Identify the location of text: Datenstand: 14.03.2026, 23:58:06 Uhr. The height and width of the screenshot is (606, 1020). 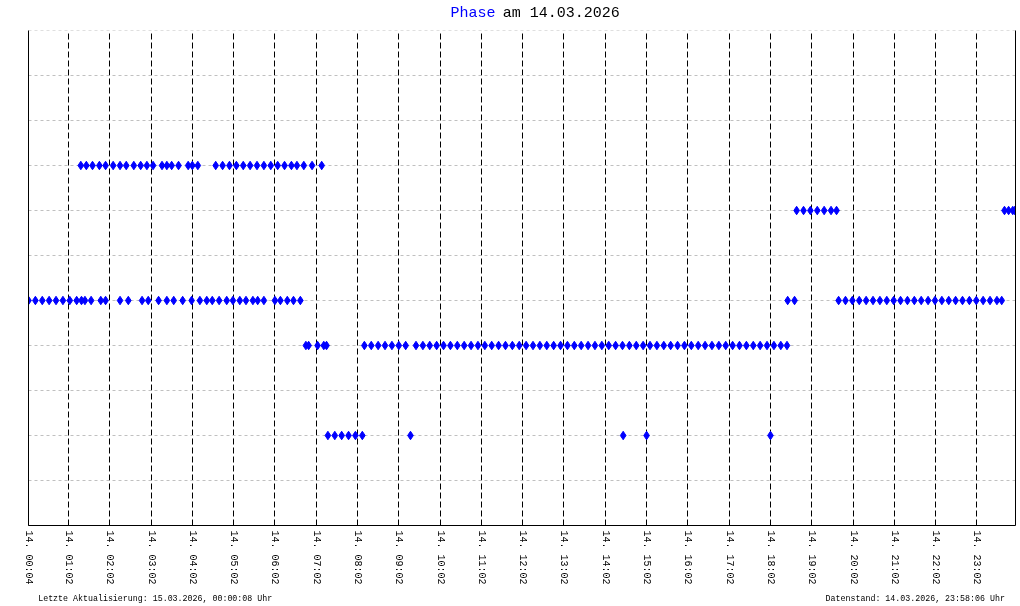
(915, 598).